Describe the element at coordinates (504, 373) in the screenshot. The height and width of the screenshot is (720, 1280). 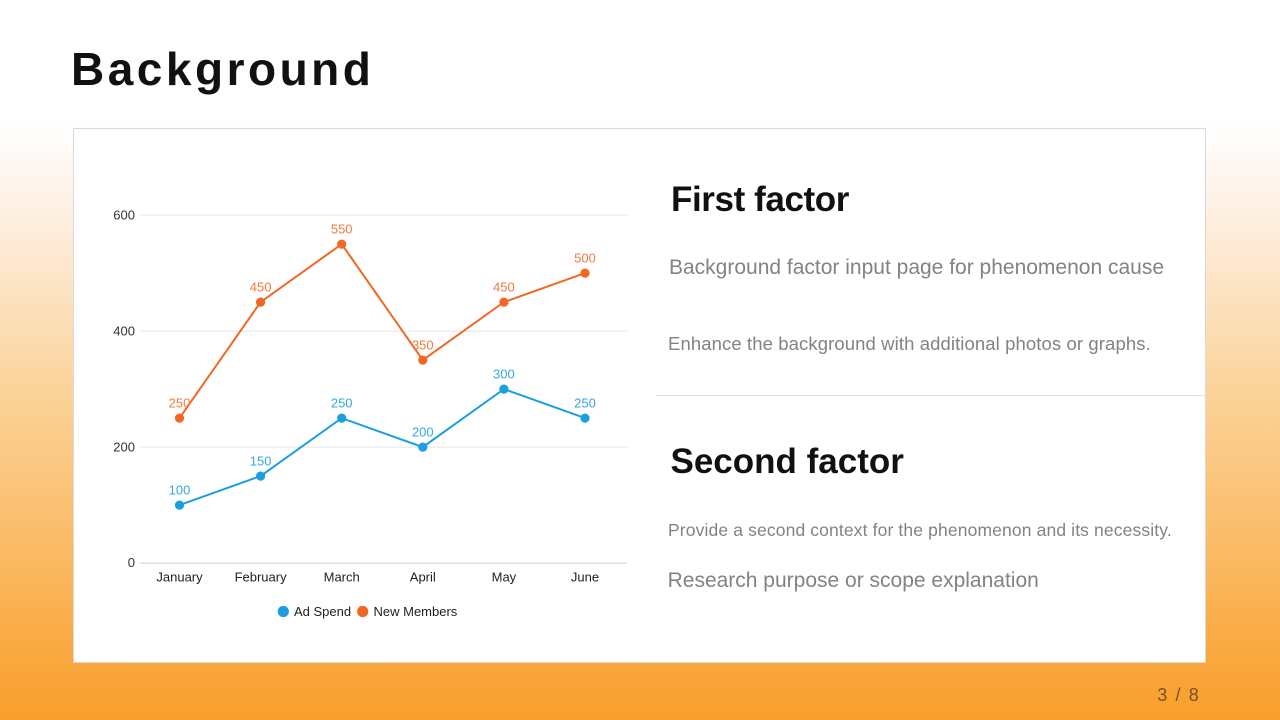
I see `svg-text: 300` at that location.